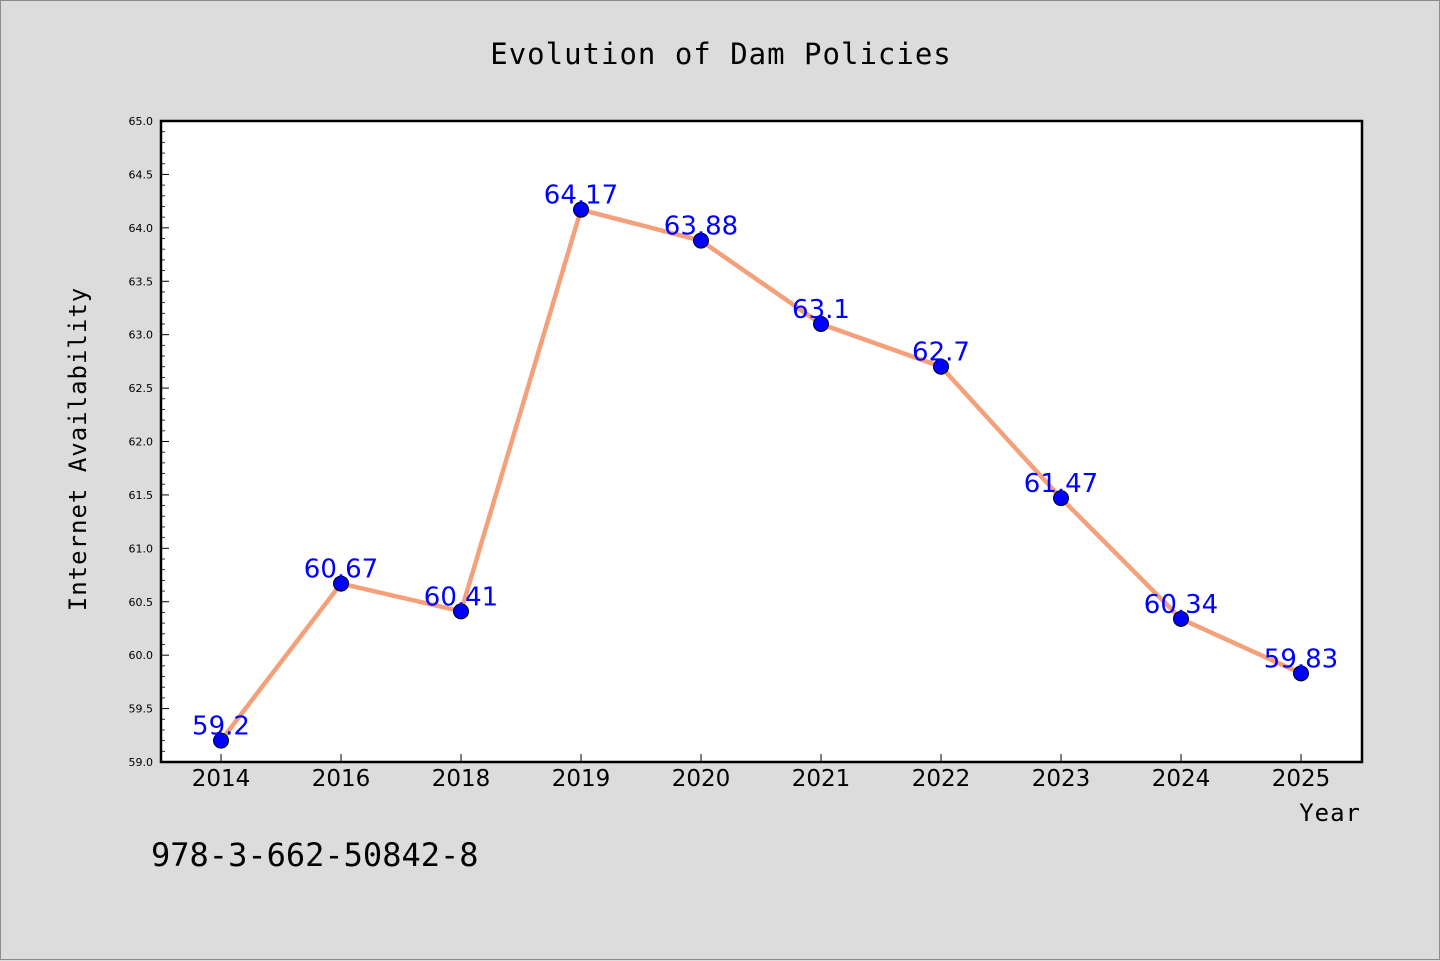 The height and width of the screenshot is (961, 1440). Describe the element at coordinates (341, 779) in the screenshot. I see `x-tick-label: 2016` at that location.